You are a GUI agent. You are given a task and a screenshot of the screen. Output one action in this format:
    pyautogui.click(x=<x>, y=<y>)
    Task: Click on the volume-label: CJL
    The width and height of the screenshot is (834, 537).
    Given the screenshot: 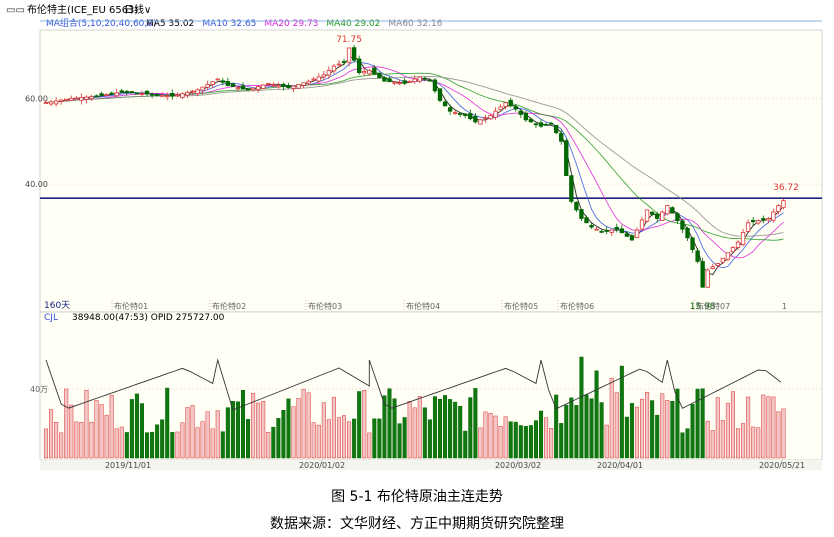 What is the action you would take?
    pyautogui.click(x=51, y=318)
    